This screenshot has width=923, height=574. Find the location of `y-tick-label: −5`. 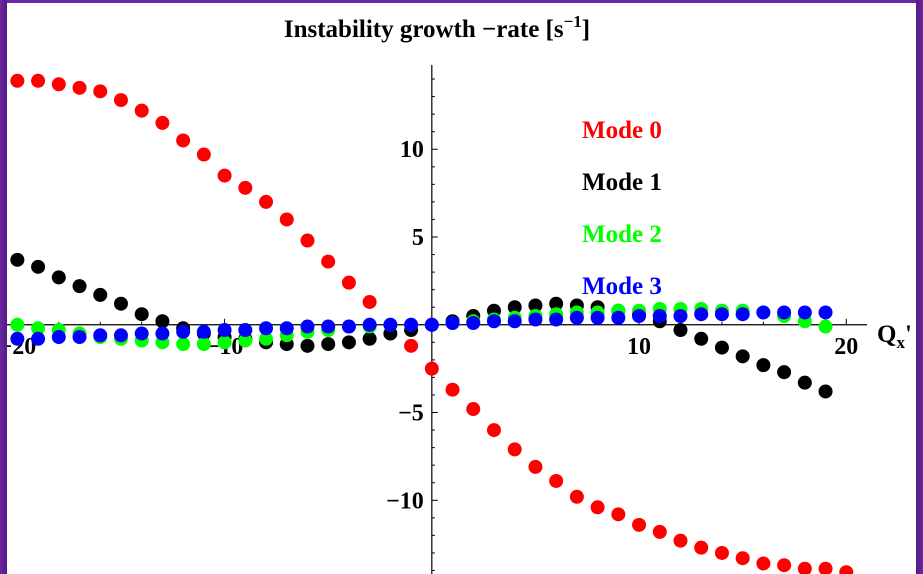

y-tick-label: −5 is located at coordinates (411, 414).